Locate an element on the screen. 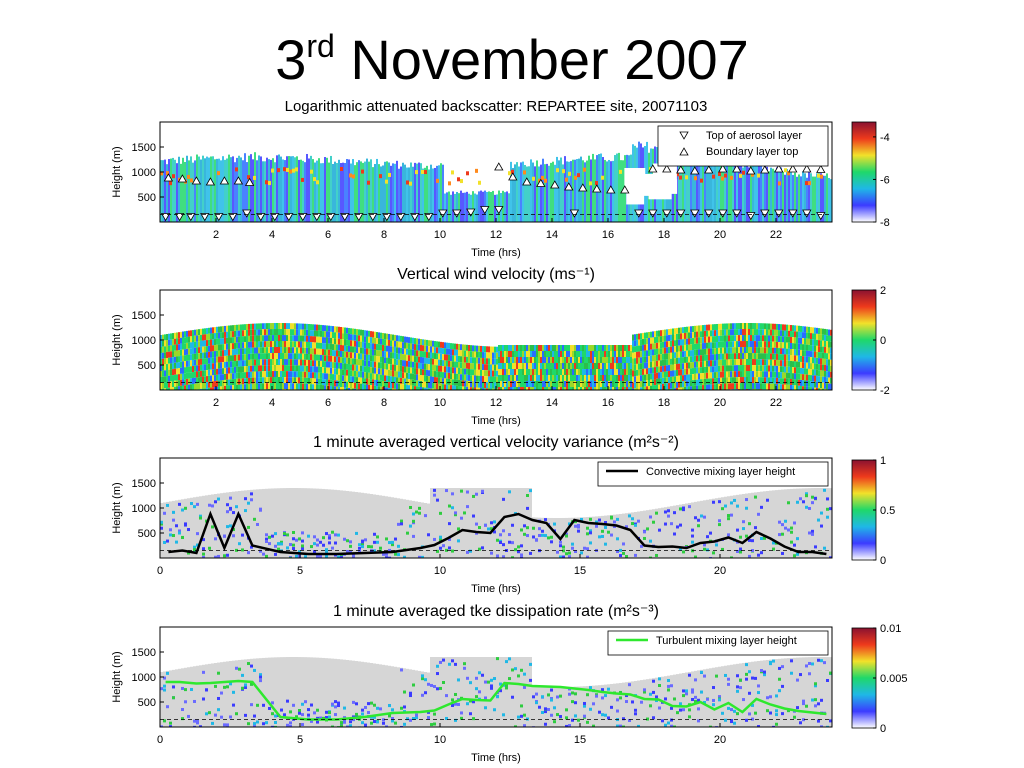 Image resolution: width=1024 pixels, height=768 pixels. x-tick-label: 12 is located at coordinates (496, 403).